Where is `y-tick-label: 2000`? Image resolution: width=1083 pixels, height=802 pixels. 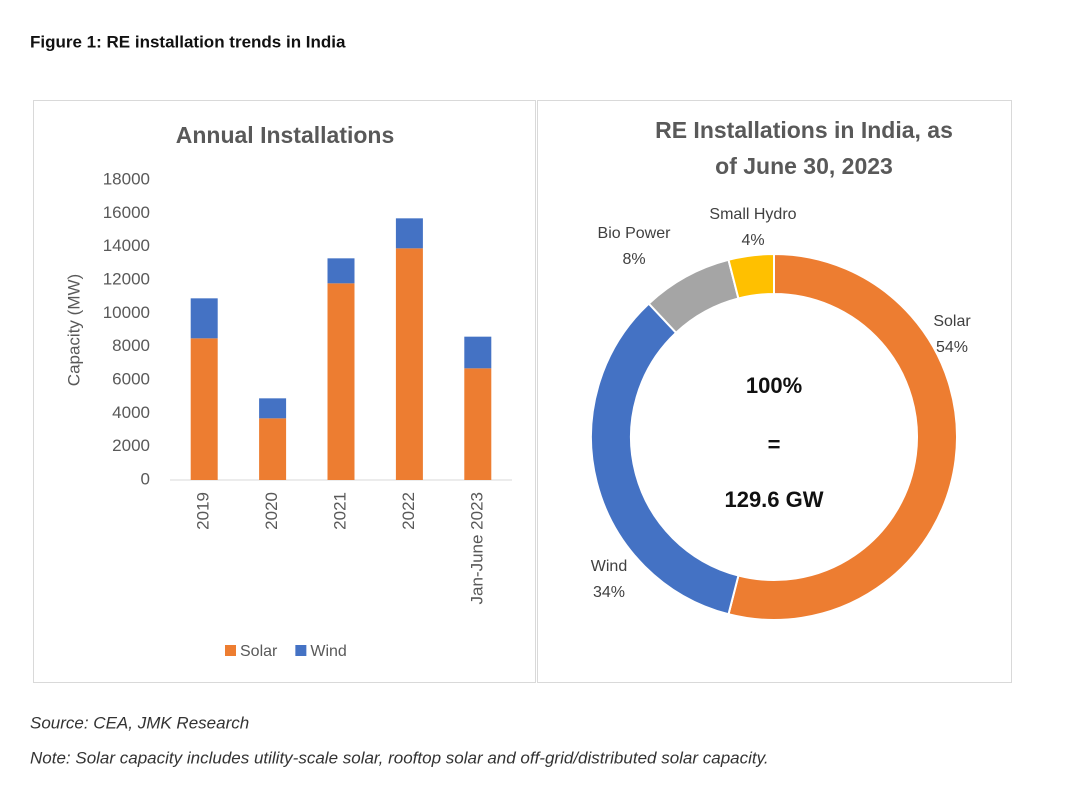 y-tick-label: 2000 is located at coordinates (131, 445).